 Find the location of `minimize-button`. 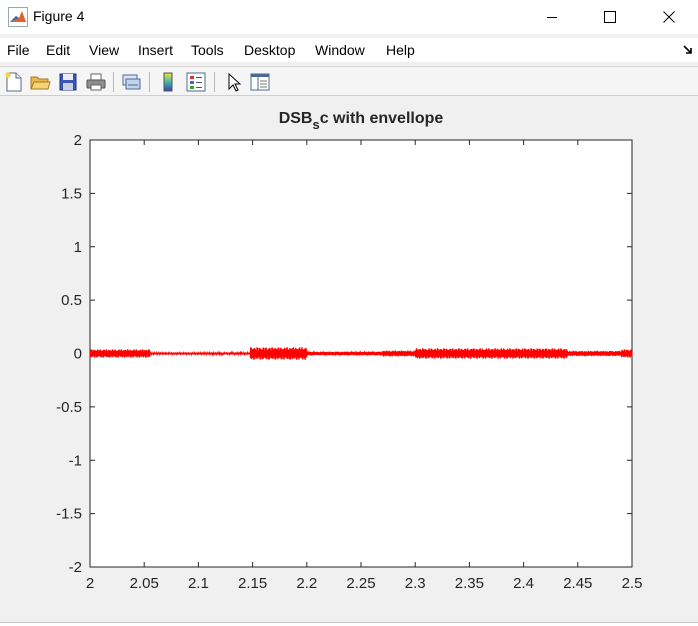

minimize-button is located at coordinates (552, 17).